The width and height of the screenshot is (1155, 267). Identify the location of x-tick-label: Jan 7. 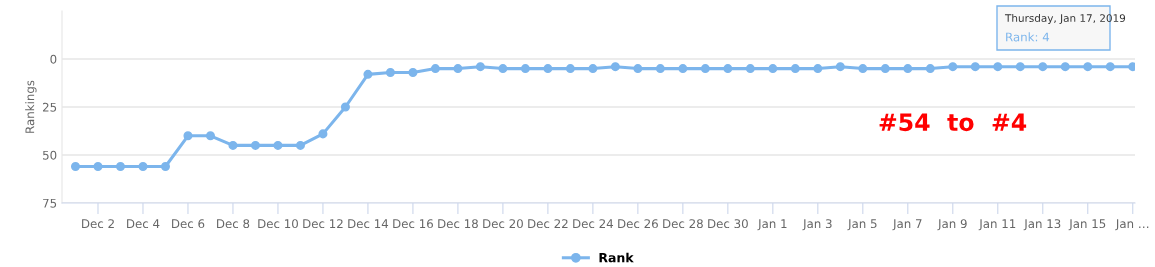
(907, 225).